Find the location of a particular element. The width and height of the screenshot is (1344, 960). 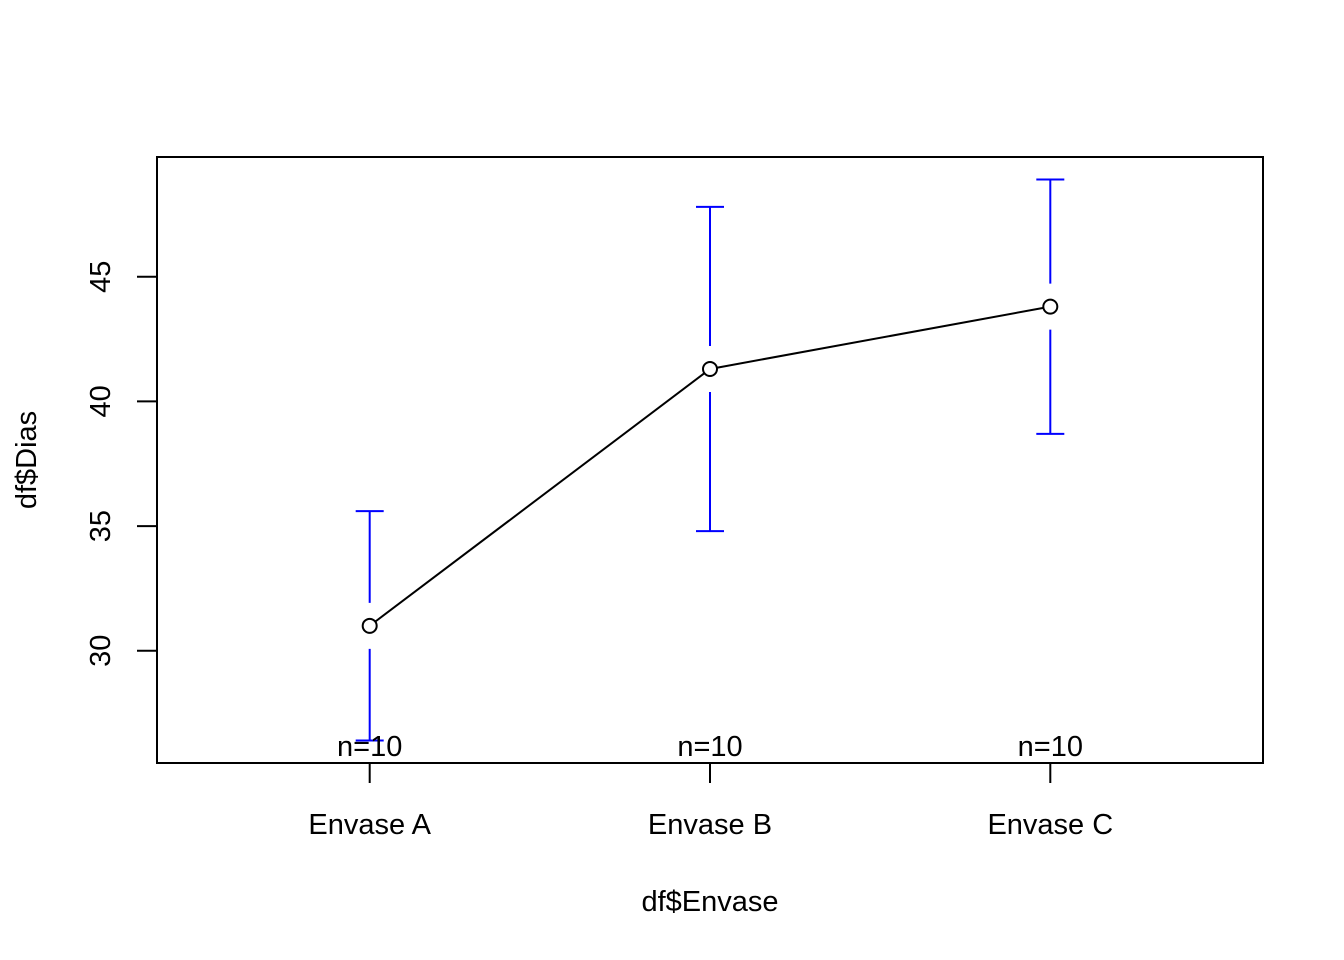

y-tick-label: 40 is located at coordinates (101, 401).